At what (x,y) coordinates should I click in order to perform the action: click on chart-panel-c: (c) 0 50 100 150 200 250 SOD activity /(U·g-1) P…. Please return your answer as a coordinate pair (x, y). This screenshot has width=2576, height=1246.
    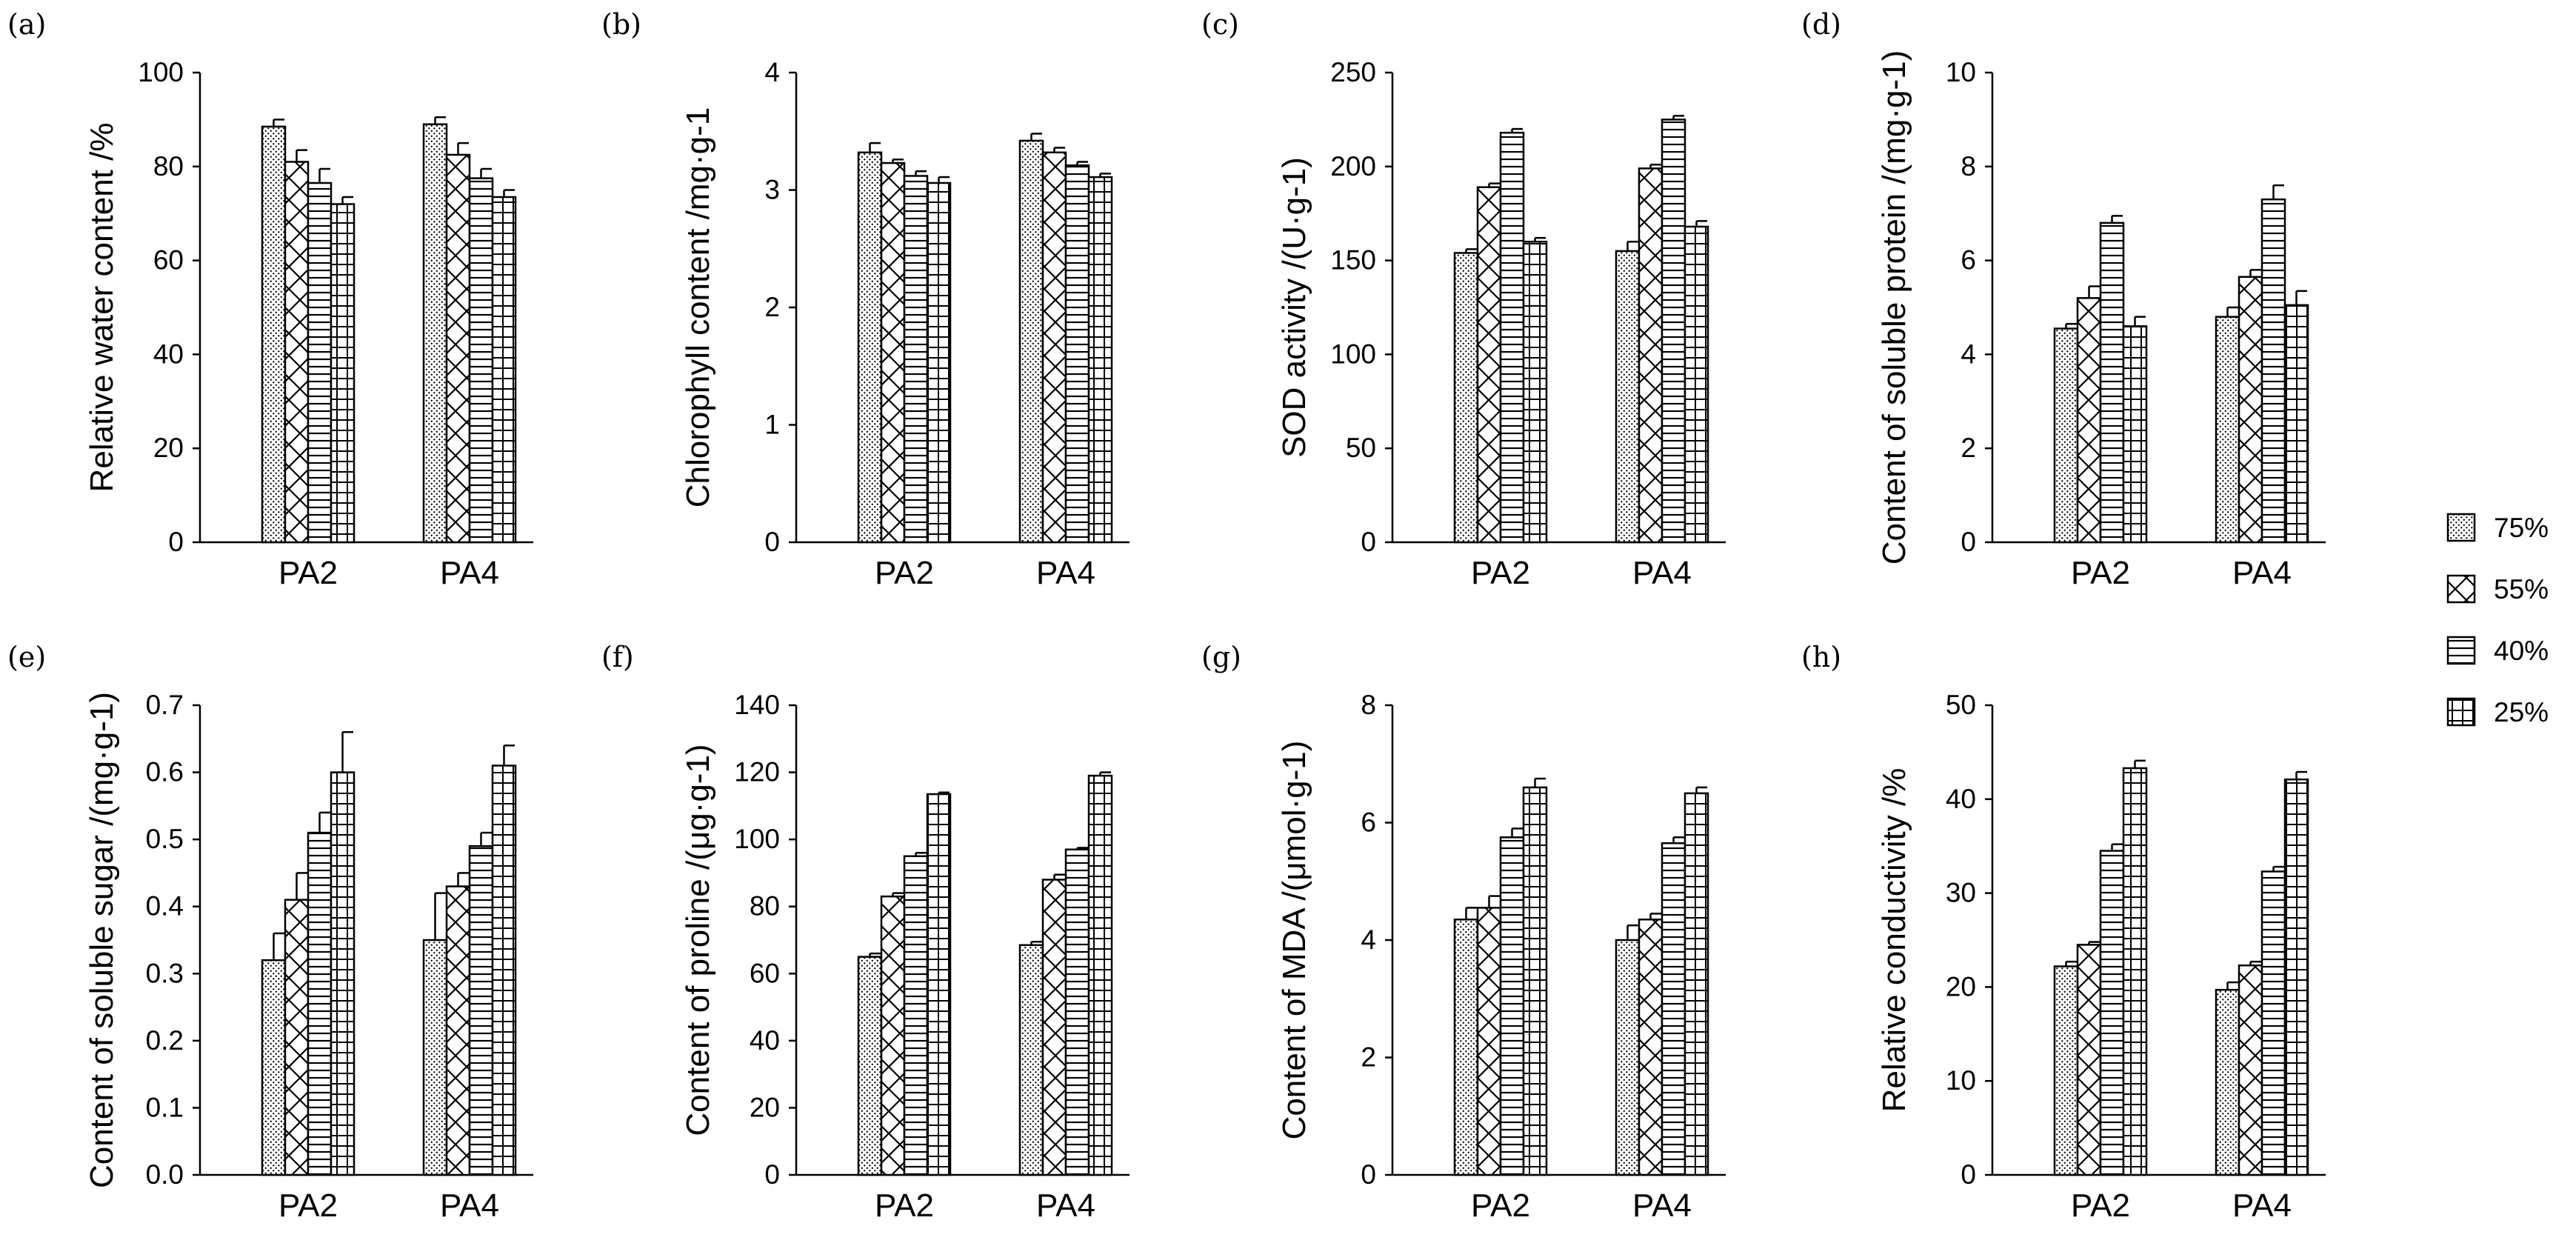
    Looking at the image, I should click on (1463, 300).